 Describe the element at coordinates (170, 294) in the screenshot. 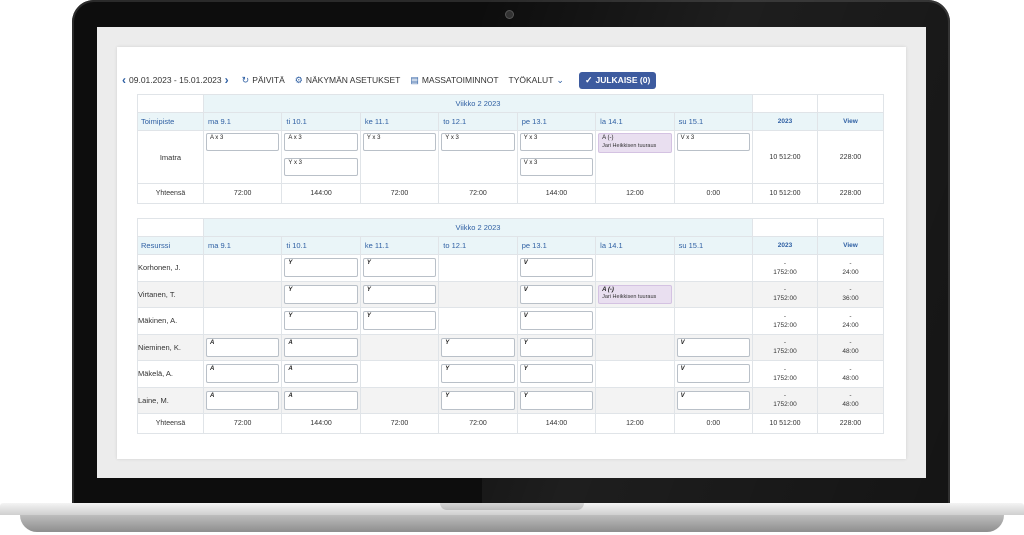

I see `resource-name: Virtanen, T.` at that location.